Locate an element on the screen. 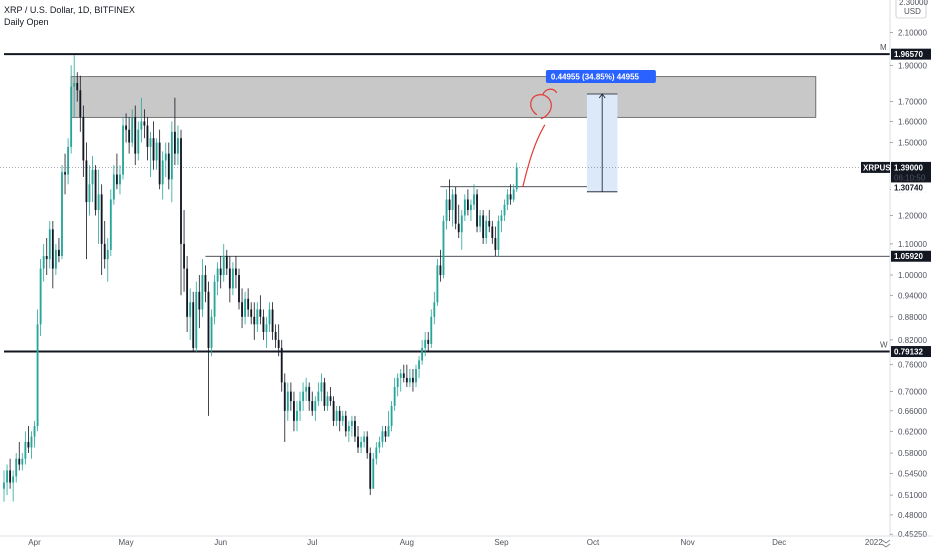 The width and height of the screenshot is (932, 555). current-price-label: 1.39000 is located at coordinates (908, 167).